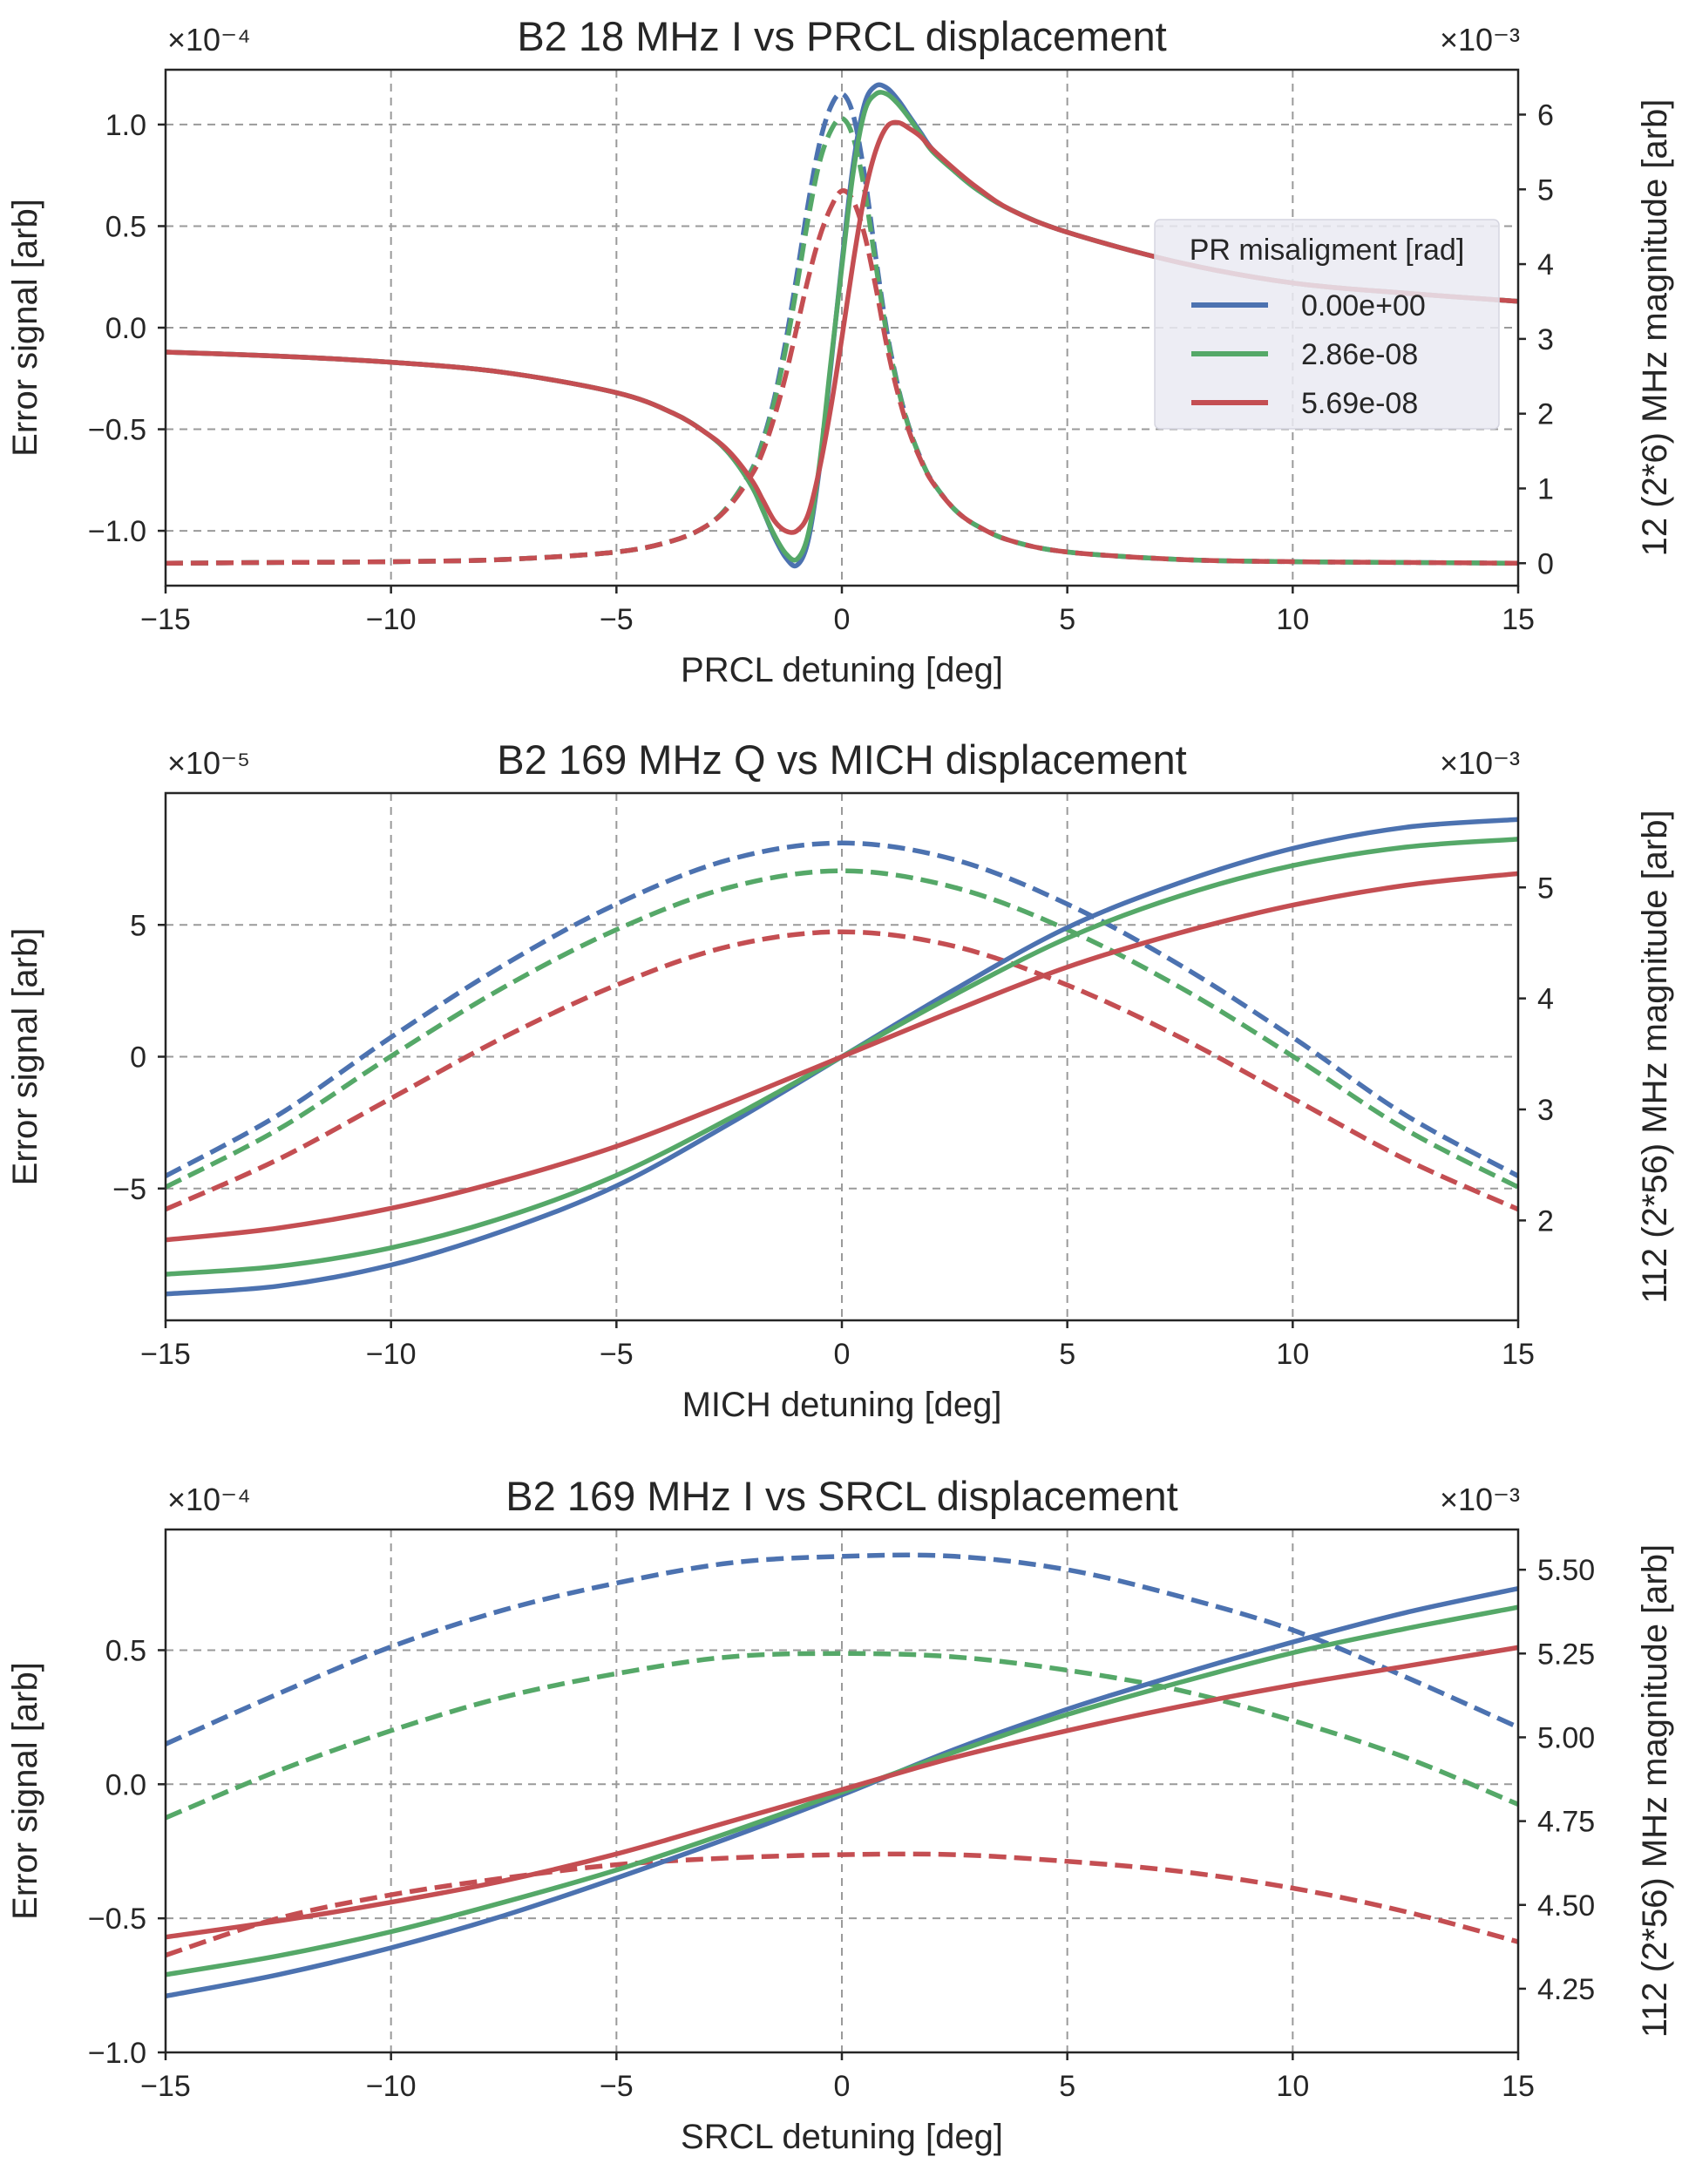 This screenshot has height=2184, width=1682. Describe the element at coordinates (138, 925) in the screenshot. I see `y-tick-label: 5` at that location.